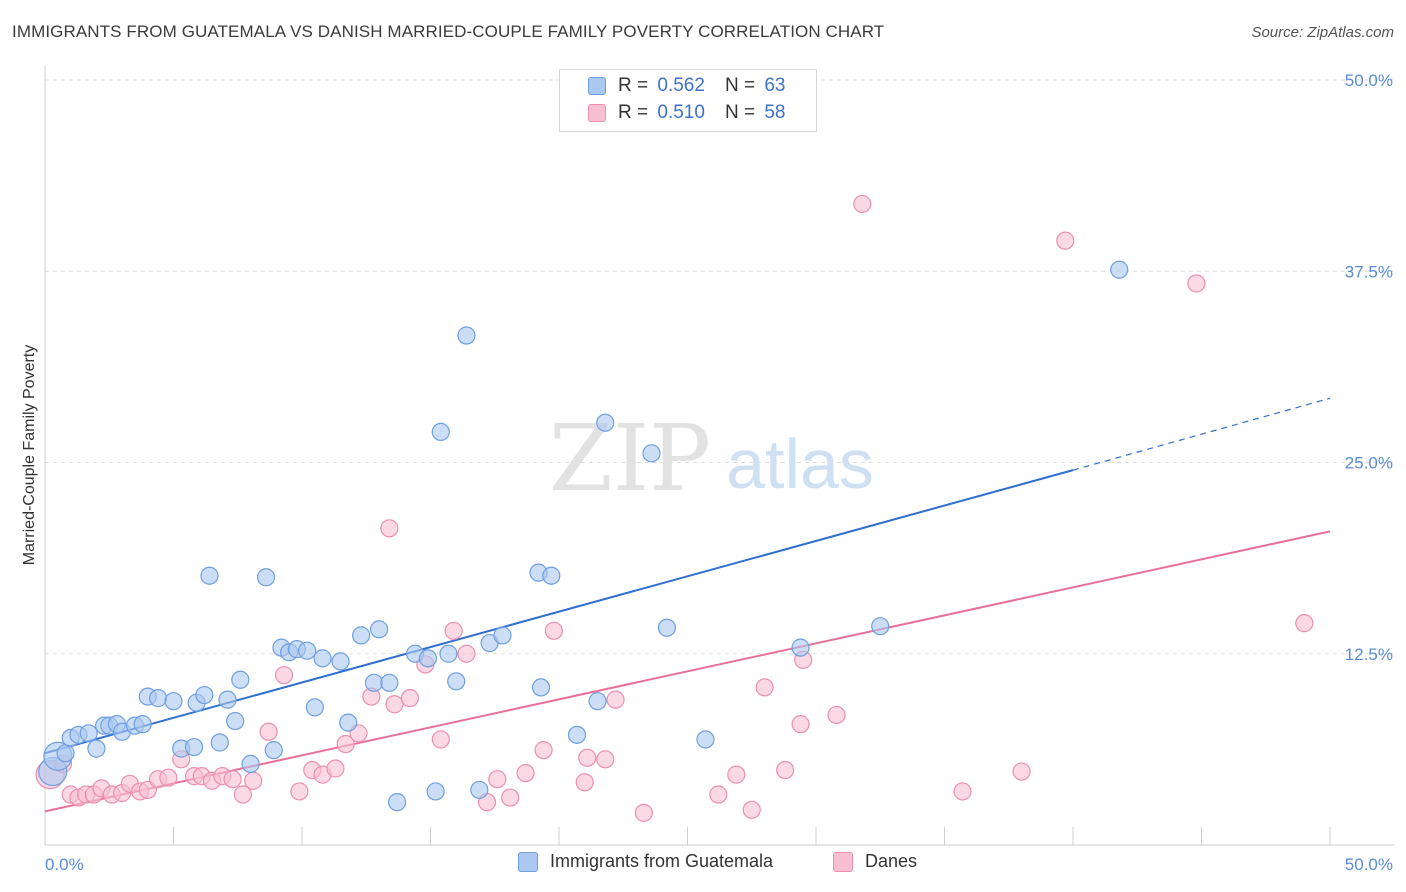 The height and width of the screenshot is (892, 1406). I want to click on legend-item-guatemala: Immigrants from Guatemala, so click(645, 861).